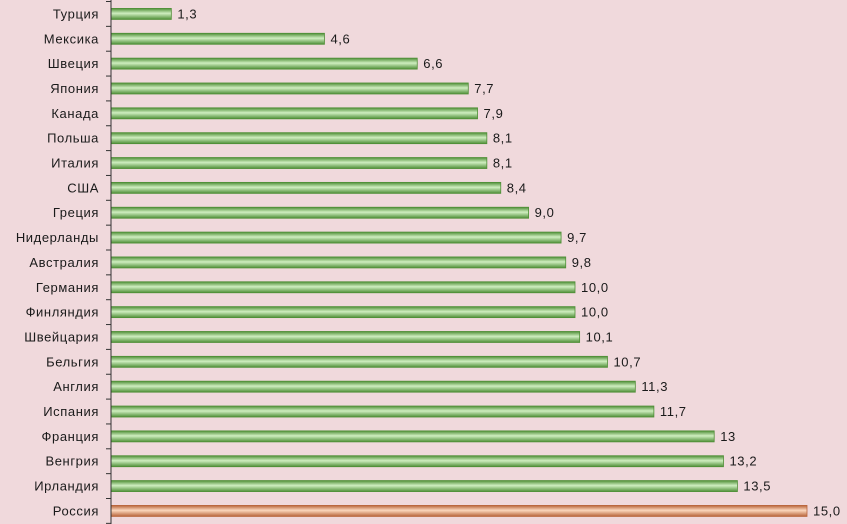 Image resolution: width=847 pixels, height=524 pixels. I want to click on value-label: 6,6, so click(433, 63).